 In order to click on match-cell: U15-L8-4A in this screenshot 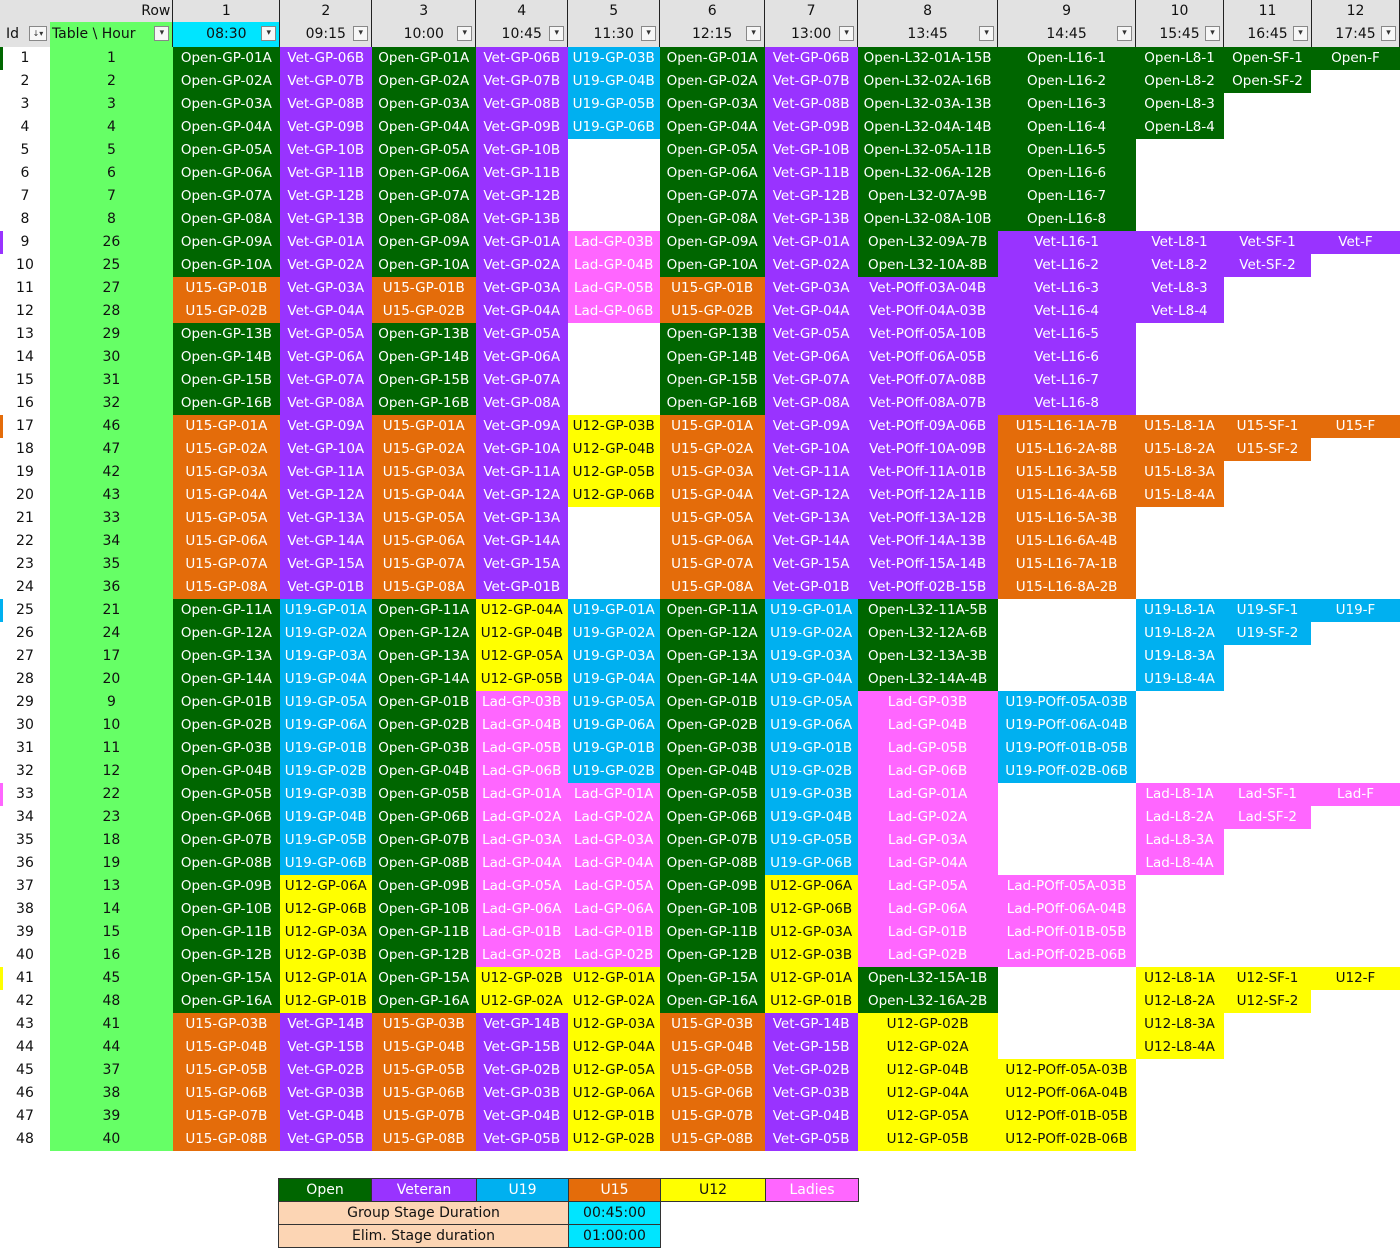, I will do `click(1179, 495)`.